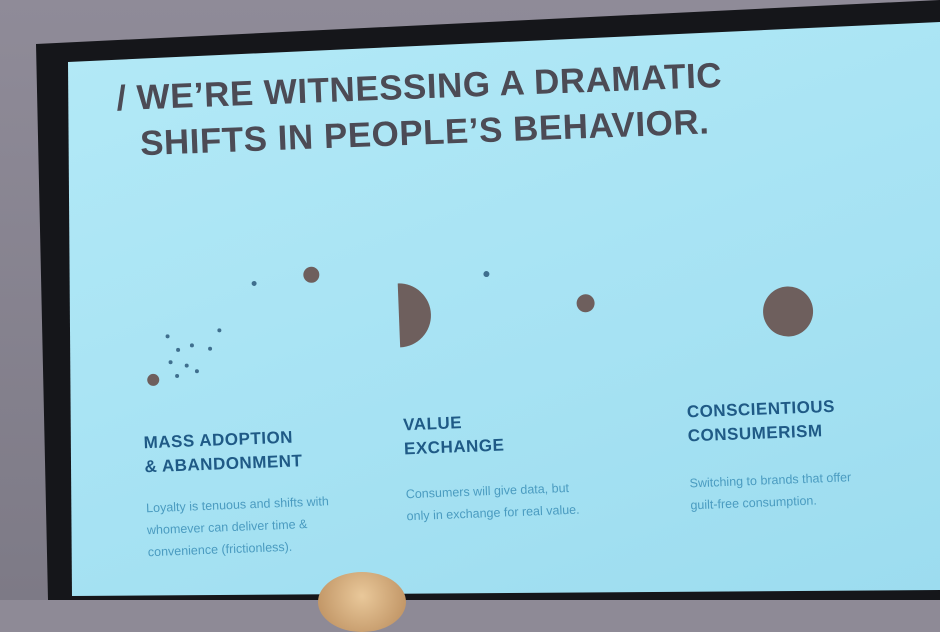  What do you see at coordinates (453, 436) in the screenshot?
I see `column-heading-value-exchange: VALUE EXCHANGE` at bounding box center [453, 436].